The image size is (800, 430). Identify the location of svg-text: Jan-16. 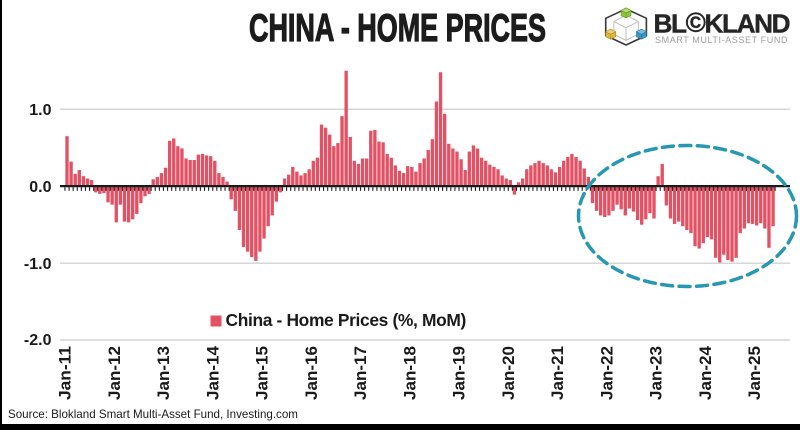
(312, 373).